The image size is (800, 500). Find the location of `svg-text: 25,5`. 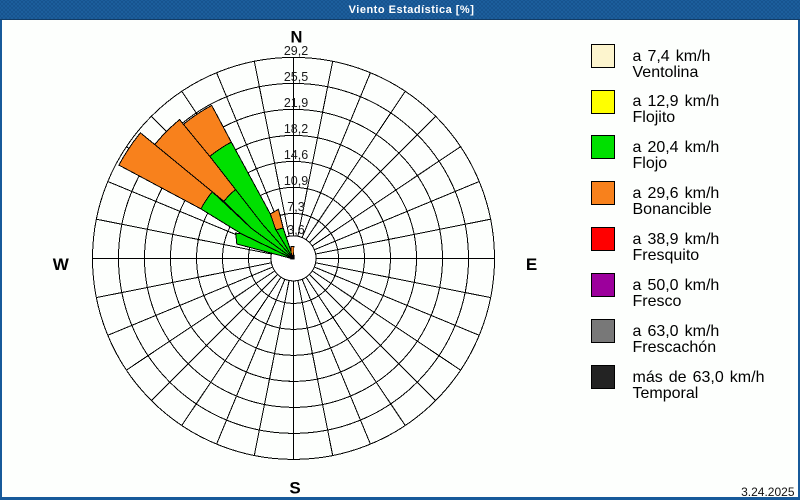

svg-text: 25,5 is located at coordinates (296, 77).